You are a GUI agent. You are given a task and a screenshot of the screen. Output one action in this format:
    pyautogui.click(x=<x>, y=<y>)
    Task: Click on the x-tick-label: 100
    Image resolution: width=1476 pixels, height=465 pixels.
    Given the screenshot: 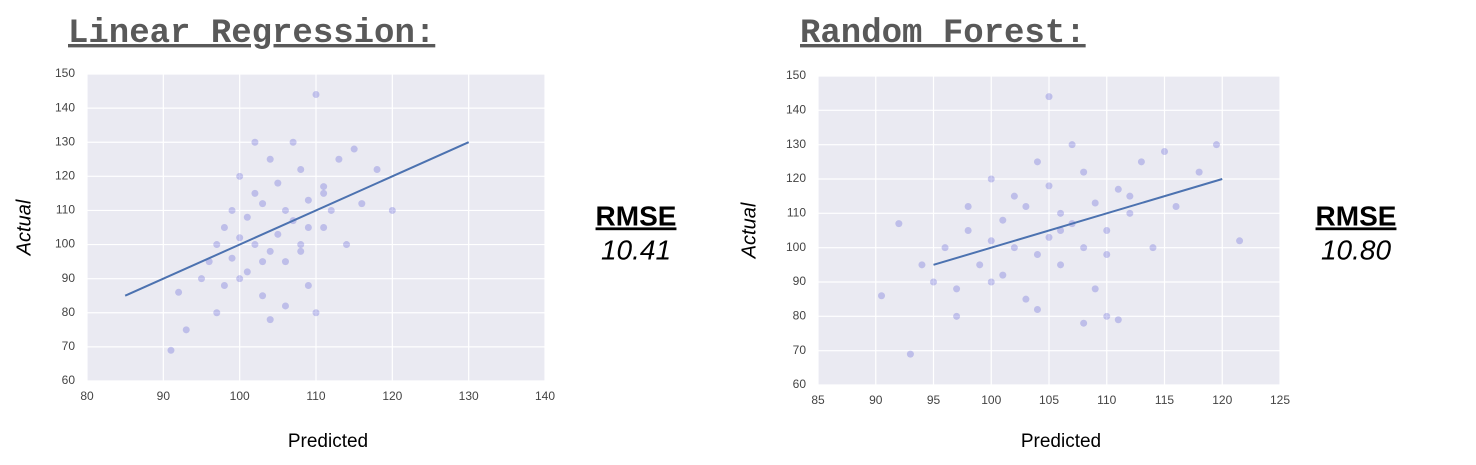 What is the action you would take?
    pyautogui.click(x=240, y=396)
    